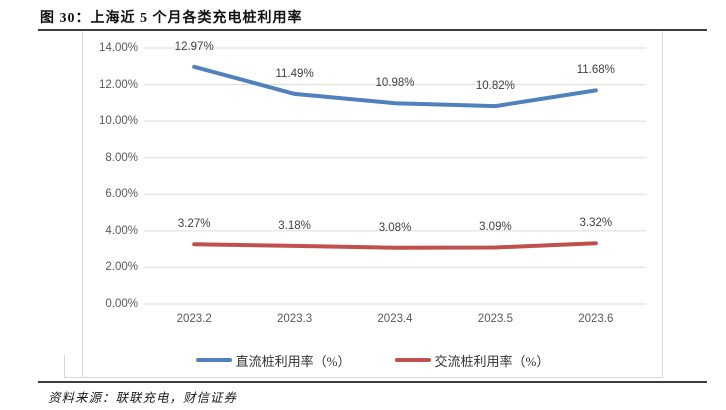 The width and height of the screenshot is (726, 410). Describe the element at coordinates (194, 224) in the screenshot. I see `data-label: 3.27%` at that location.